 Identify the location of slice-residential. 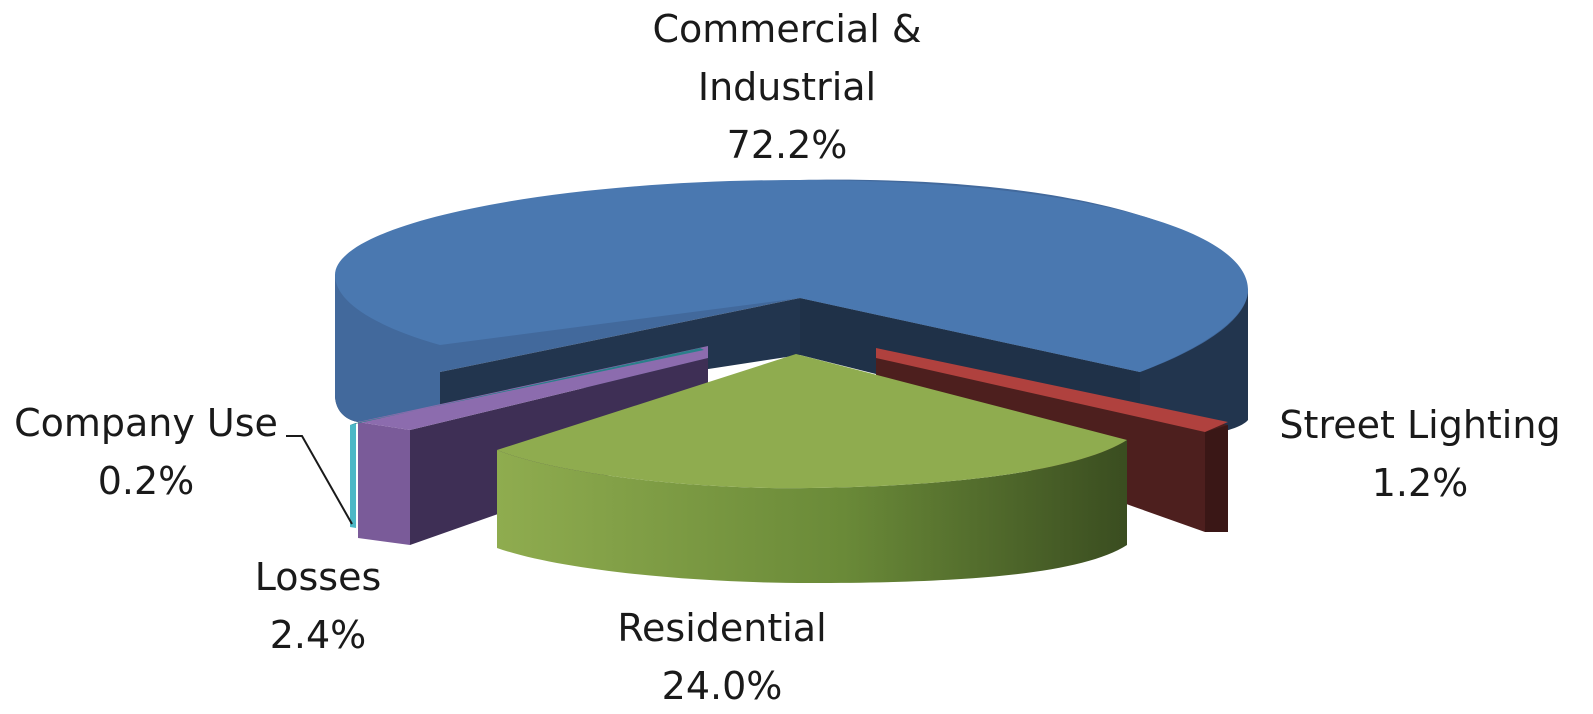
(812, 468).